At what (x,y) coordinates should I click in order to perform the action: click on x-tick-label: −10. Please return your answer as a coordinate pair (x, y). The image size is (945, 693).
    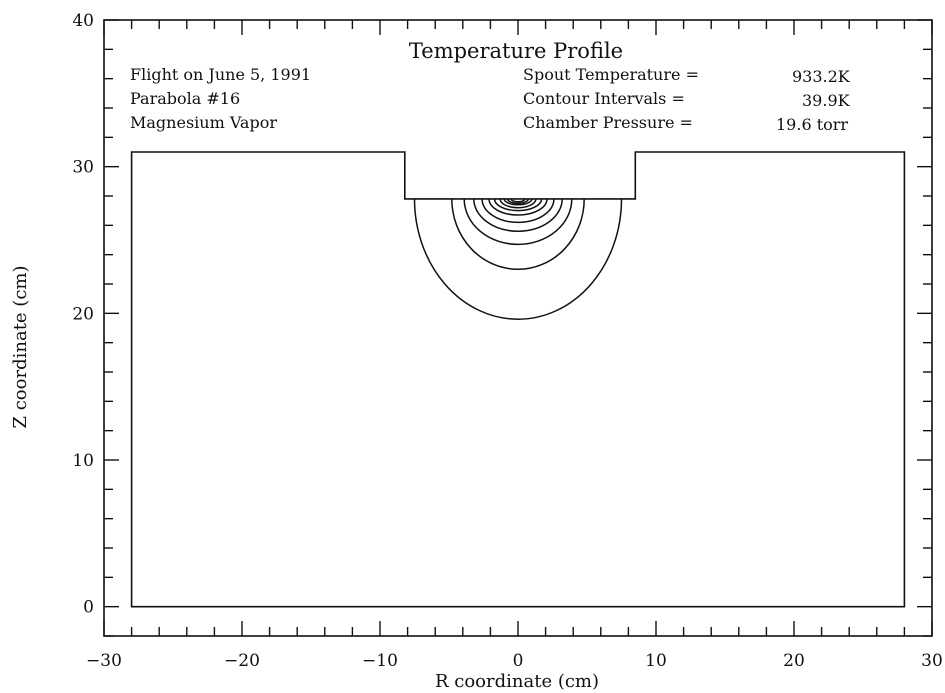
    Looking at the image, I should click on (380, 661).